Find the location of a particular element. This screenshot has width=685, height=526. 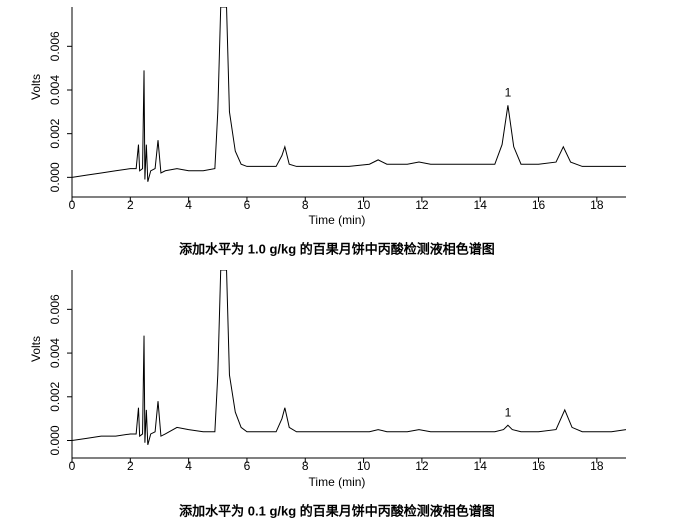

chart-caption: 添加水平为 0.1 g/kg 的百果月饼中丙酸检测液相色谱图 is located at coordinates (337, 510).